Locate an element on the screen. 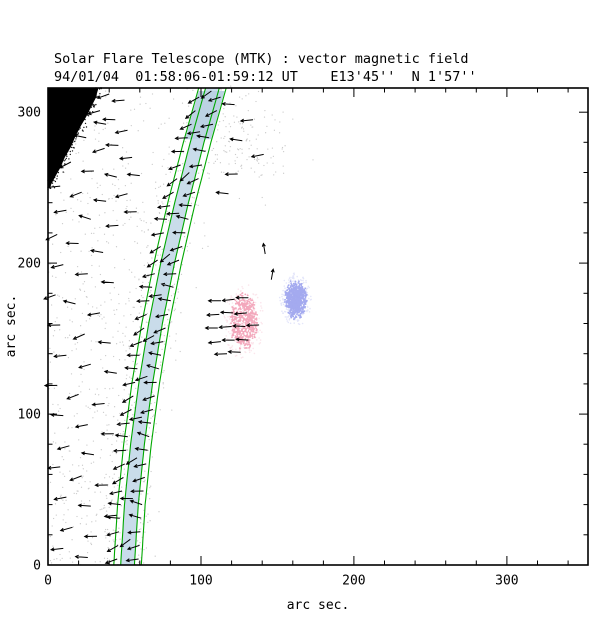 The image size is (612, 622). x-tick-label: 300 is located at coordinates (506, 581).